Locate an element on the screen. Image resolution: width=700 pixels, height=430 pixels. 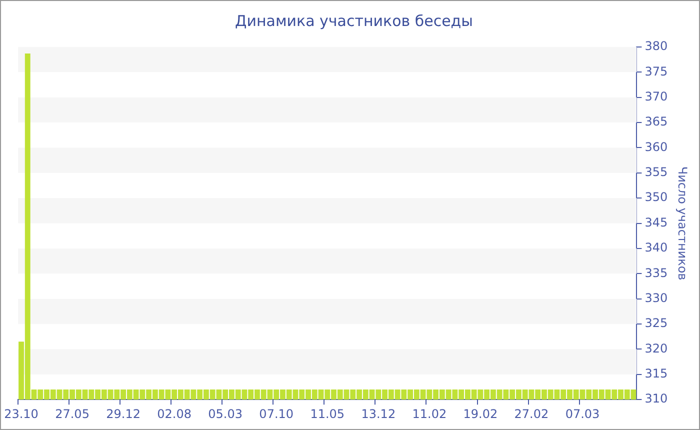
y-tick-label: 350 is located at coordinates (656, 197).